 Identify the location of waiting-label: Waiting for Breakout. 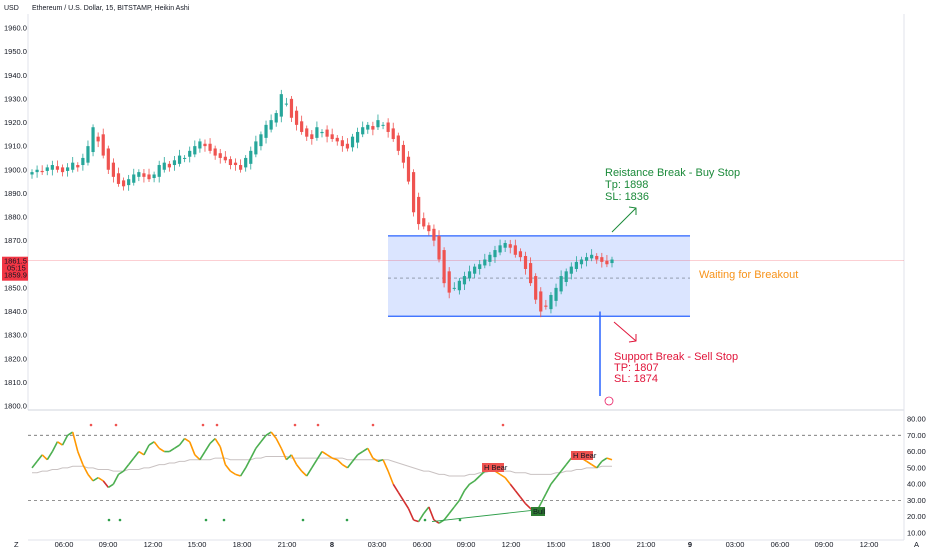
(748, 275).